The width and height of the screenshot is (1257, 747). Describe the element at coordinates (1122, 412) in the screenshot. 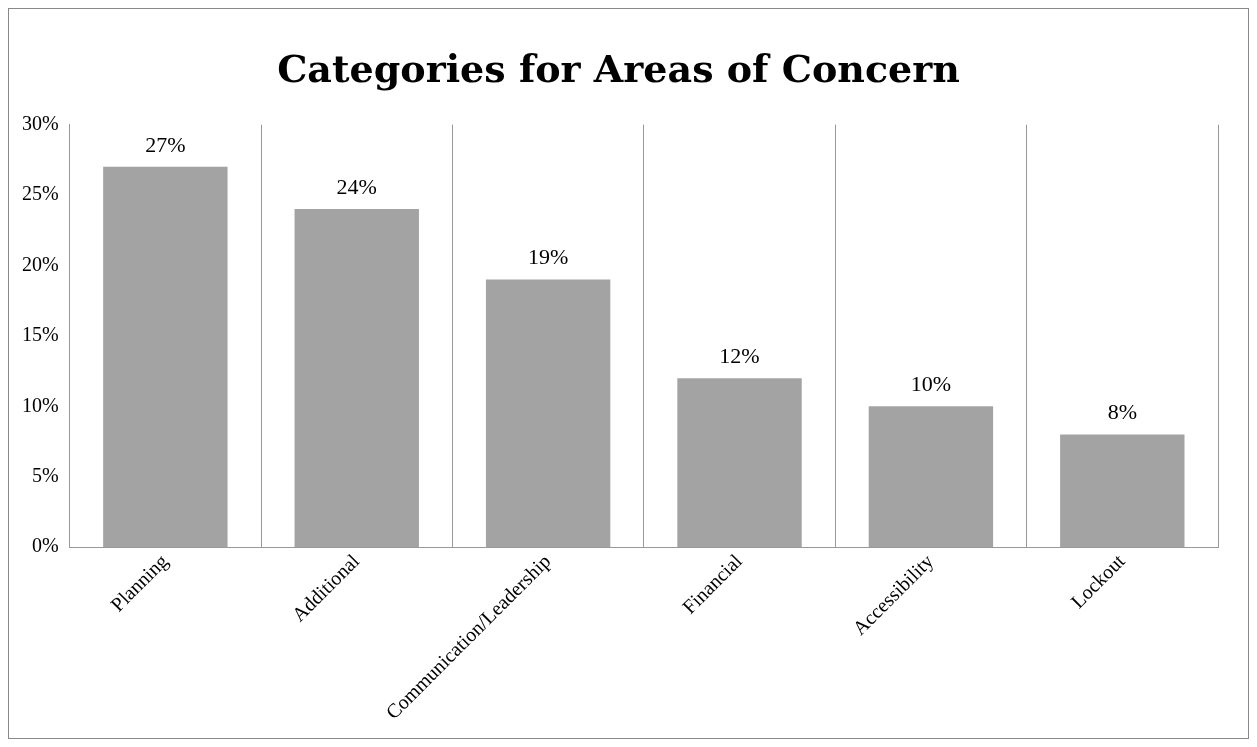

I see `data-label: 8%` at that location.